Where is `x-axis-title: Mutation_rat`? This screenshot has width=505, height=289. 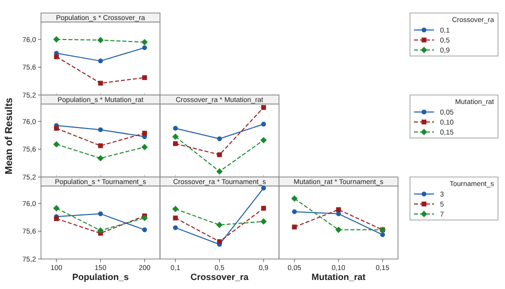 x-axis-title: Mutation_rat is located at coordinates (339, 277).